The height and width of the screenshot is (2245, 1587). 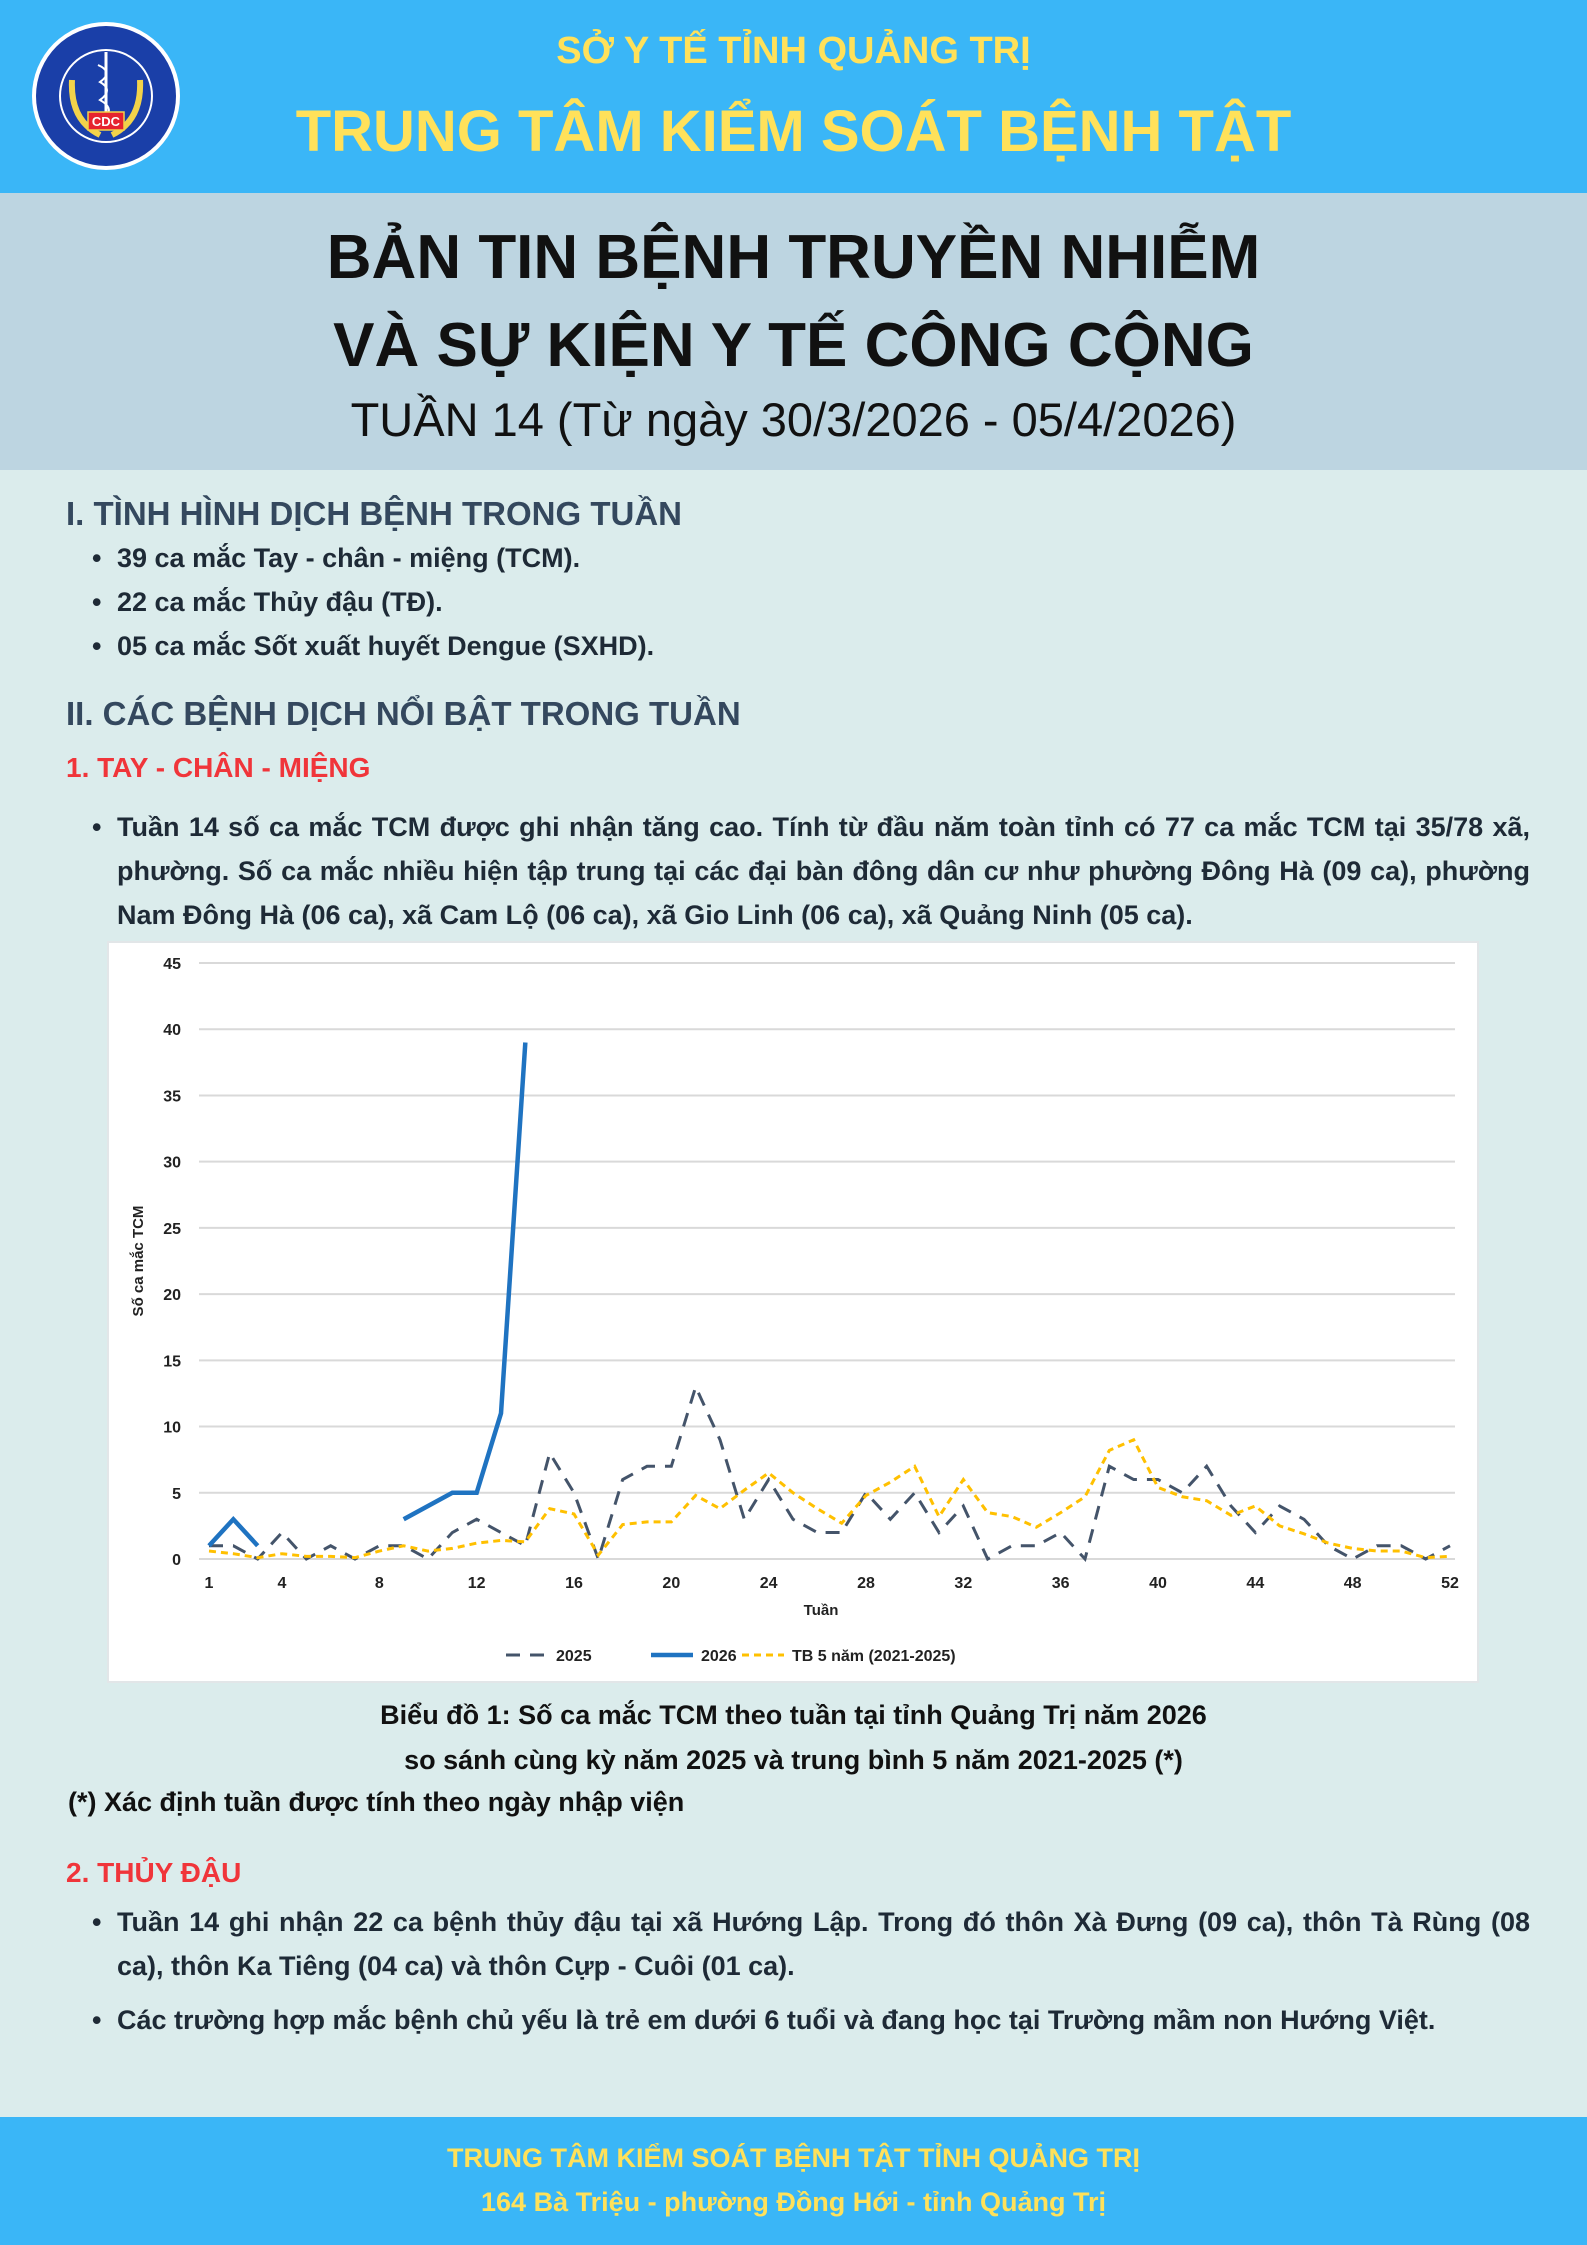 What do you see at coordinates (154, 1872) in the screenshot?
I see `chickenpox-heading: 2. THỦY ĐẬU` at bounding box center [154, 1872].